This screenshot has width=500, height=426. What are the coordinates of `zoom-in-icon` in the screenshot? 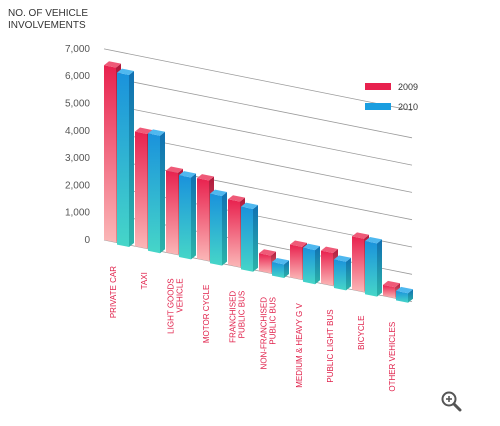 It's located at (451, 401).